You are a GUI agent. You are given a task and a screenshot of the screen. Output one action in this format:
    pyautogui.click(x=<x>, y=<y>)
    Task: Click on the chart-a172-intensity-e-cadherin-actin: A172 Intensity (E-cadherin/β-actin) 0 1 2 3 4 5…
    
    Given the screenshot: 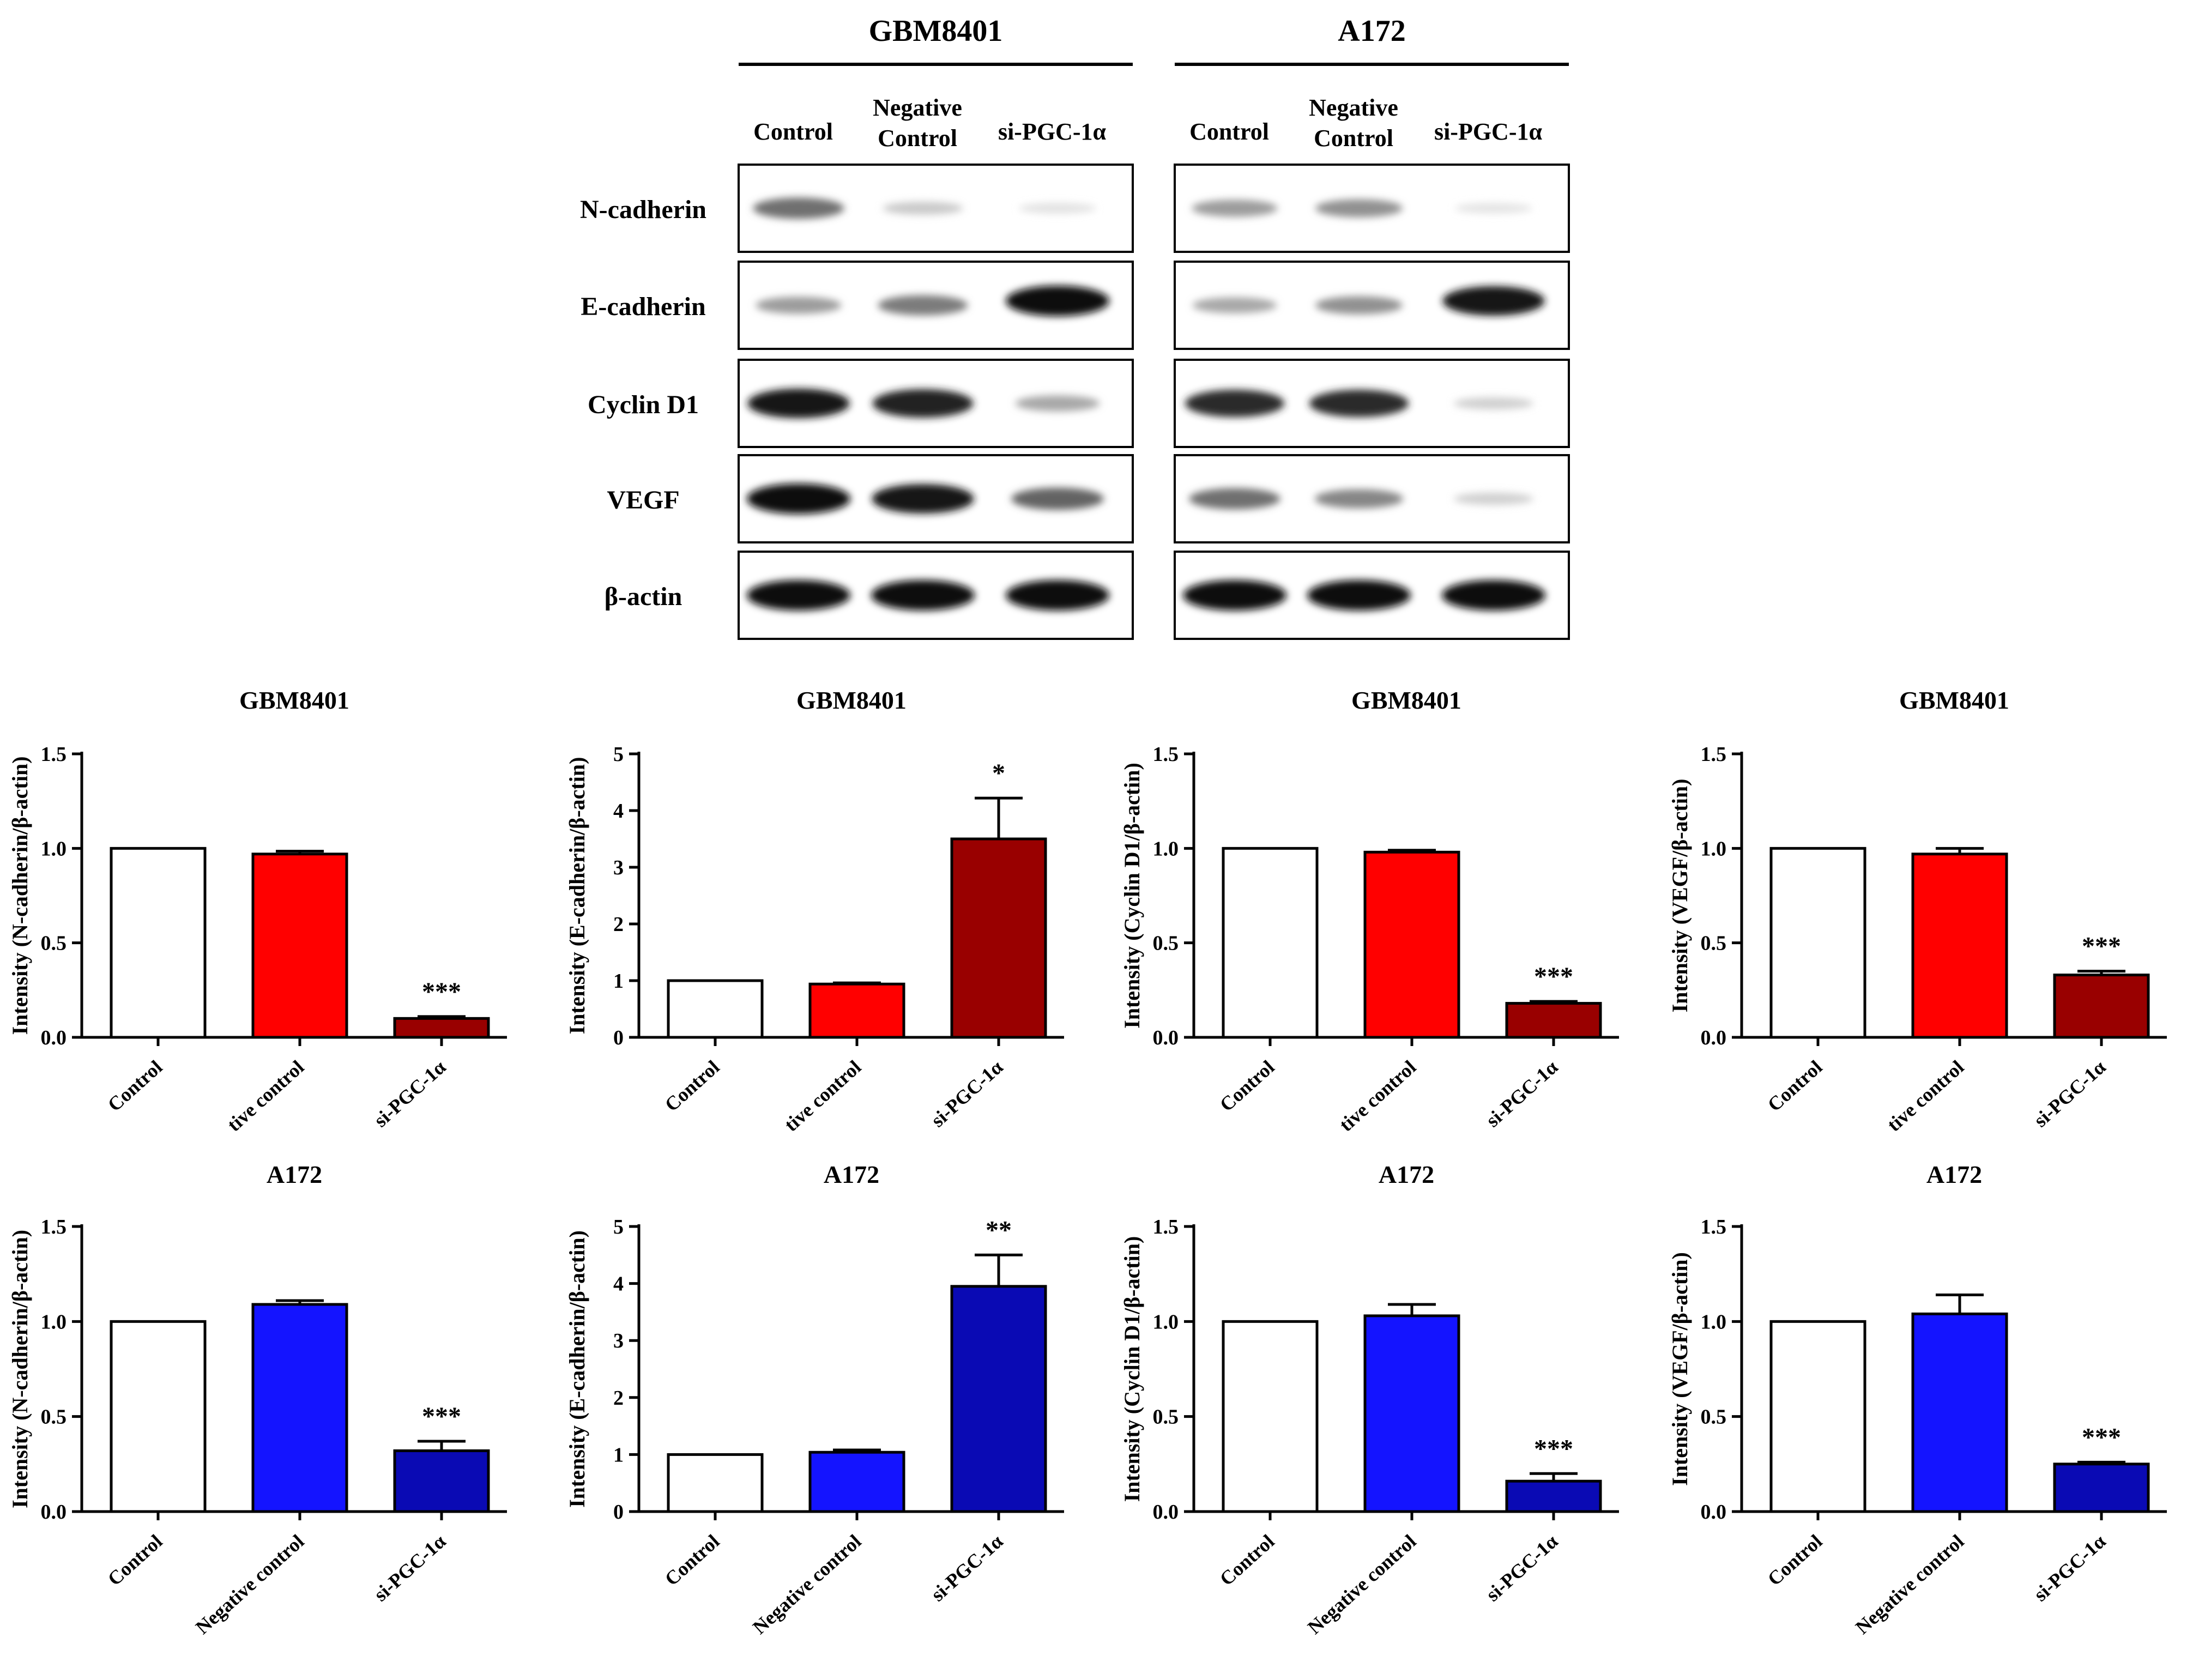 What is the action you would take?
    pyautogui.click(x=814, y=1400)
    